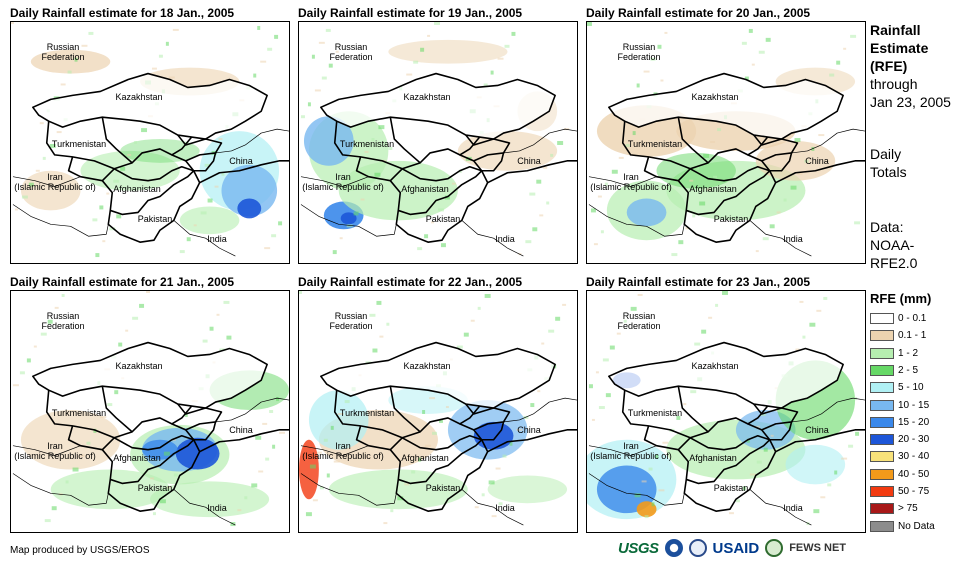  Describe the element at coordinates (817, 430) in the screenshot. I see `country-label-china: China` at that location.